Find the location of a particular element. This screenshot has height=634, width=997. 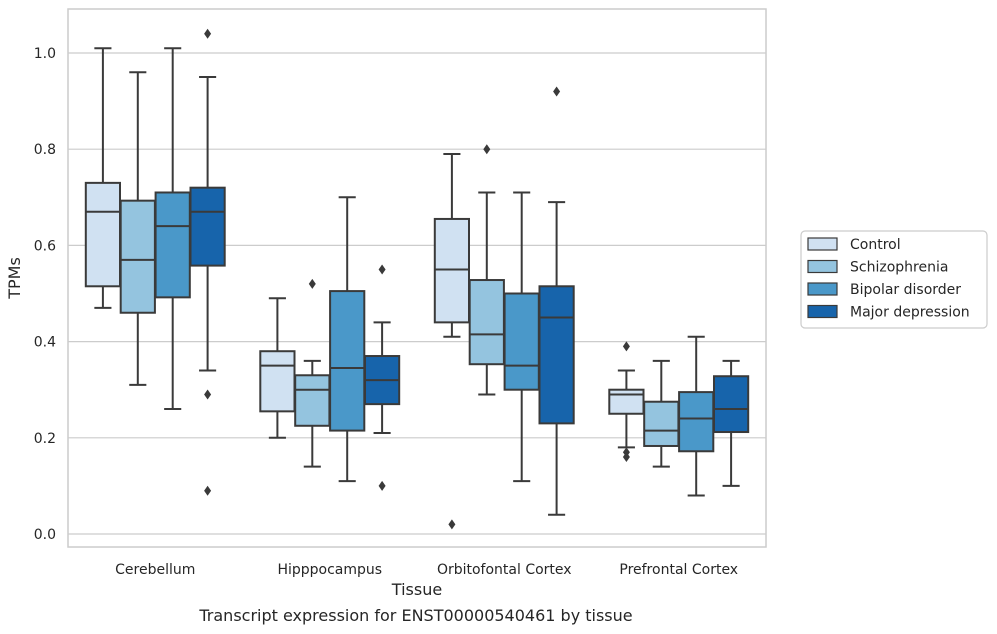

y-tick-label: 0.8 is located at coordinates (45, 150).